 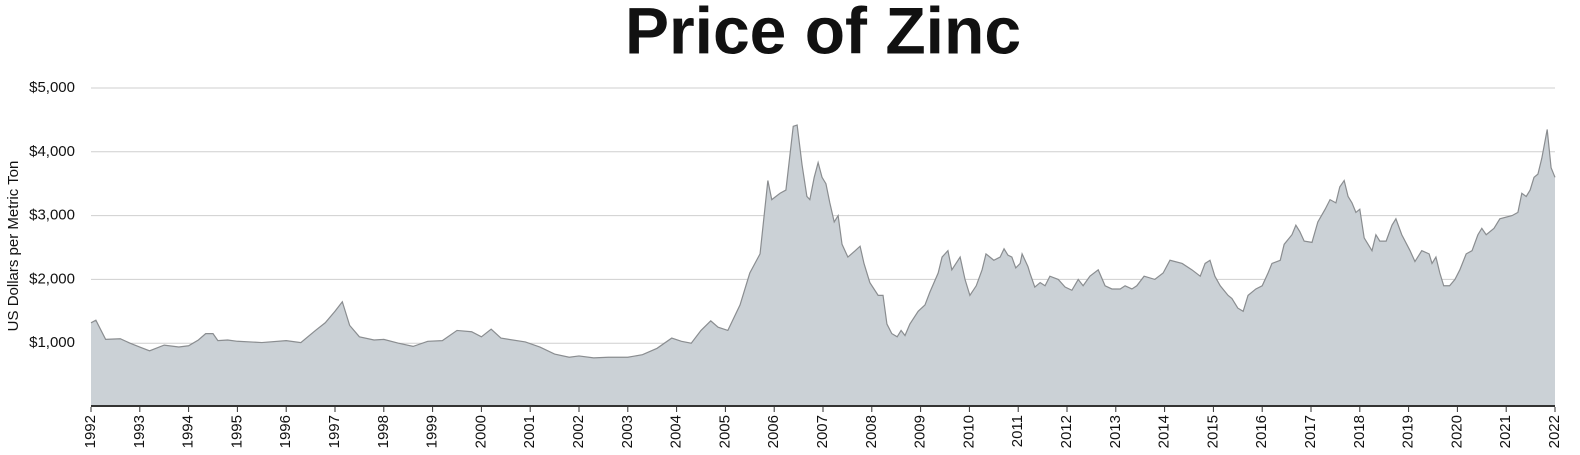 I want to click on x-tick-label: 2004, so click(x=676, y=431).